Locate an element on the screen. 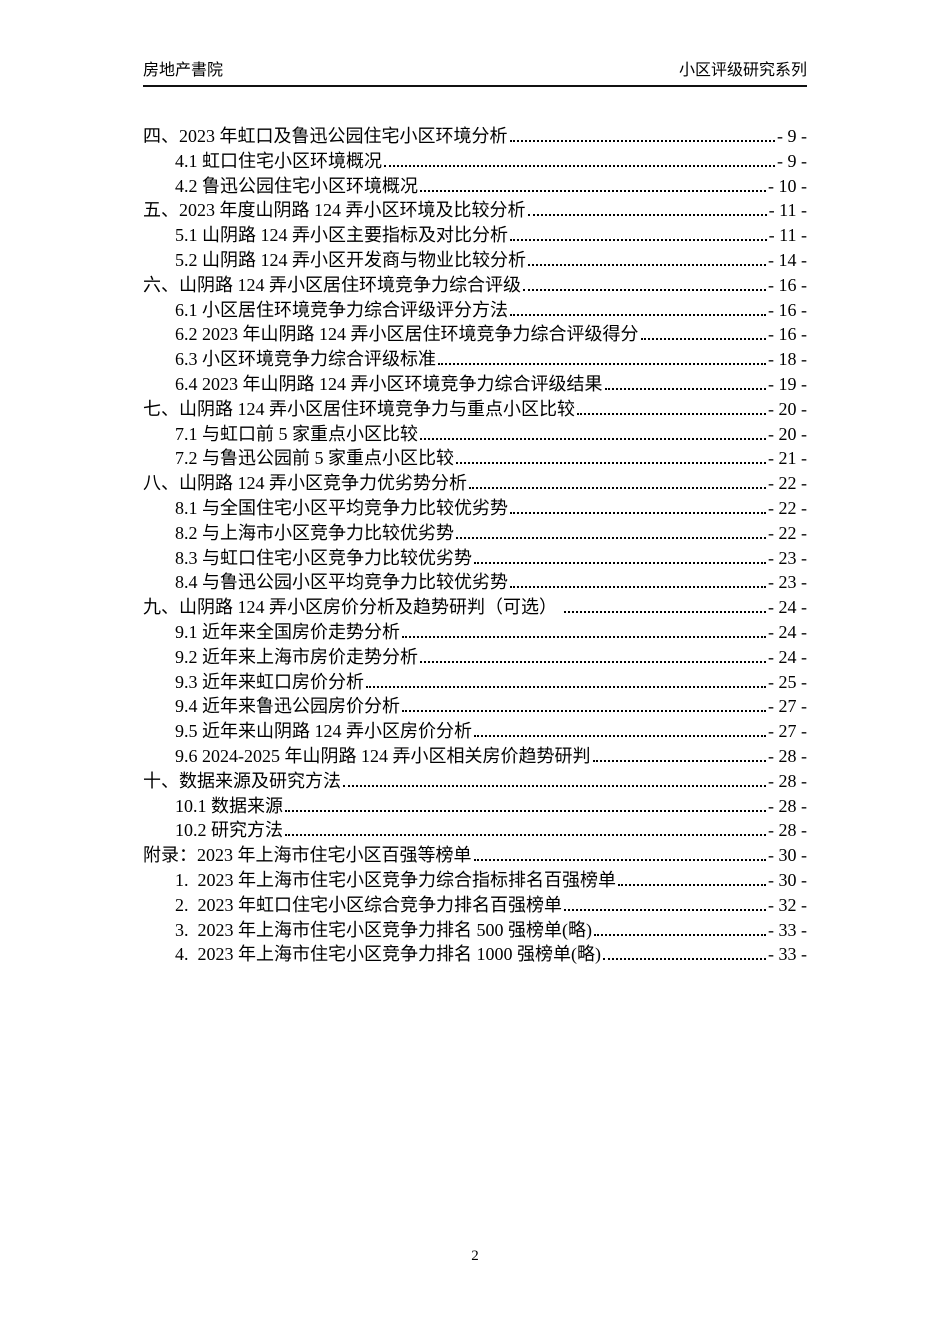 The width and height of the screenshot is (950, 1344). toc-entry: 八、山阴路 124 弄小区竞争力优劣势分析 - 22 - is located at coordinates (475, 483).